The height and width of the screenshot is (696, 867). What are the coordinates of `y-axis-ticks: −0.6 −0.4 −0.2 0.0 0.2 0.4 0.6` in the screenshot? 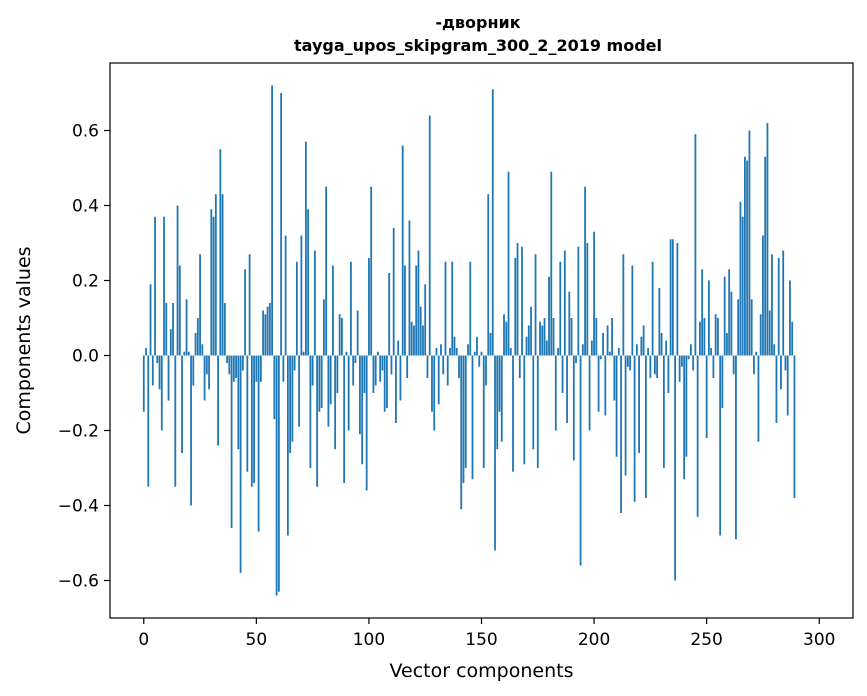 It's located at (84, 357).